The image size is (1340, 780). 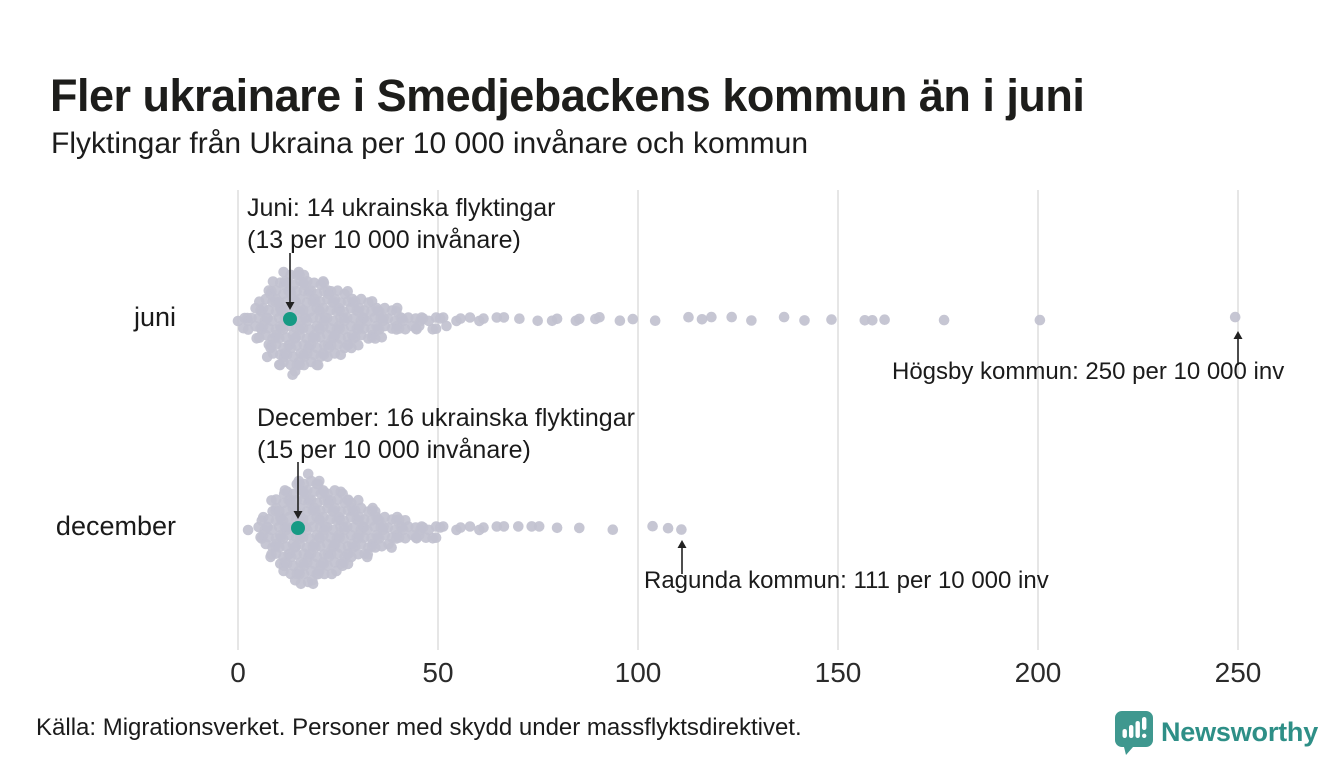 What do you see at coordinates (1144, 723) in the screenshot?
I see `logo-exclamation-stem` at bounding box center [1144, 723].